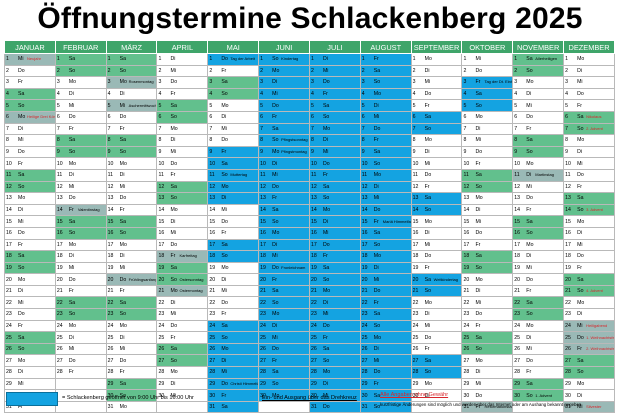 The height and width of the screenshot is (417, 620). I want to click on day-cell: 14 Di, so click(30, 210).